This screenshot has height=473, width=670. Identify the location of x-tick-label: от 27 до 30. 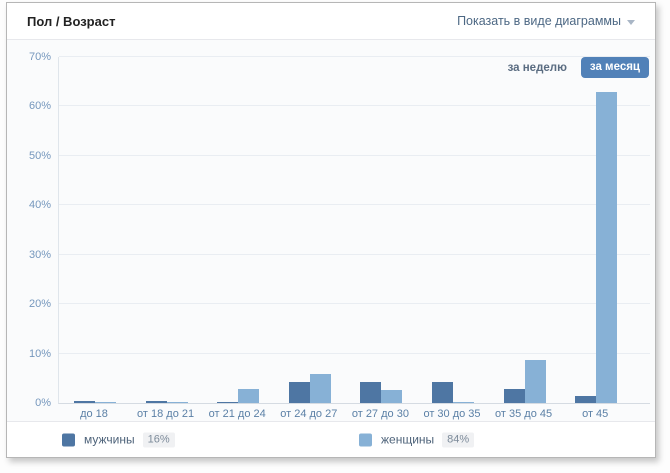
(380, 414).